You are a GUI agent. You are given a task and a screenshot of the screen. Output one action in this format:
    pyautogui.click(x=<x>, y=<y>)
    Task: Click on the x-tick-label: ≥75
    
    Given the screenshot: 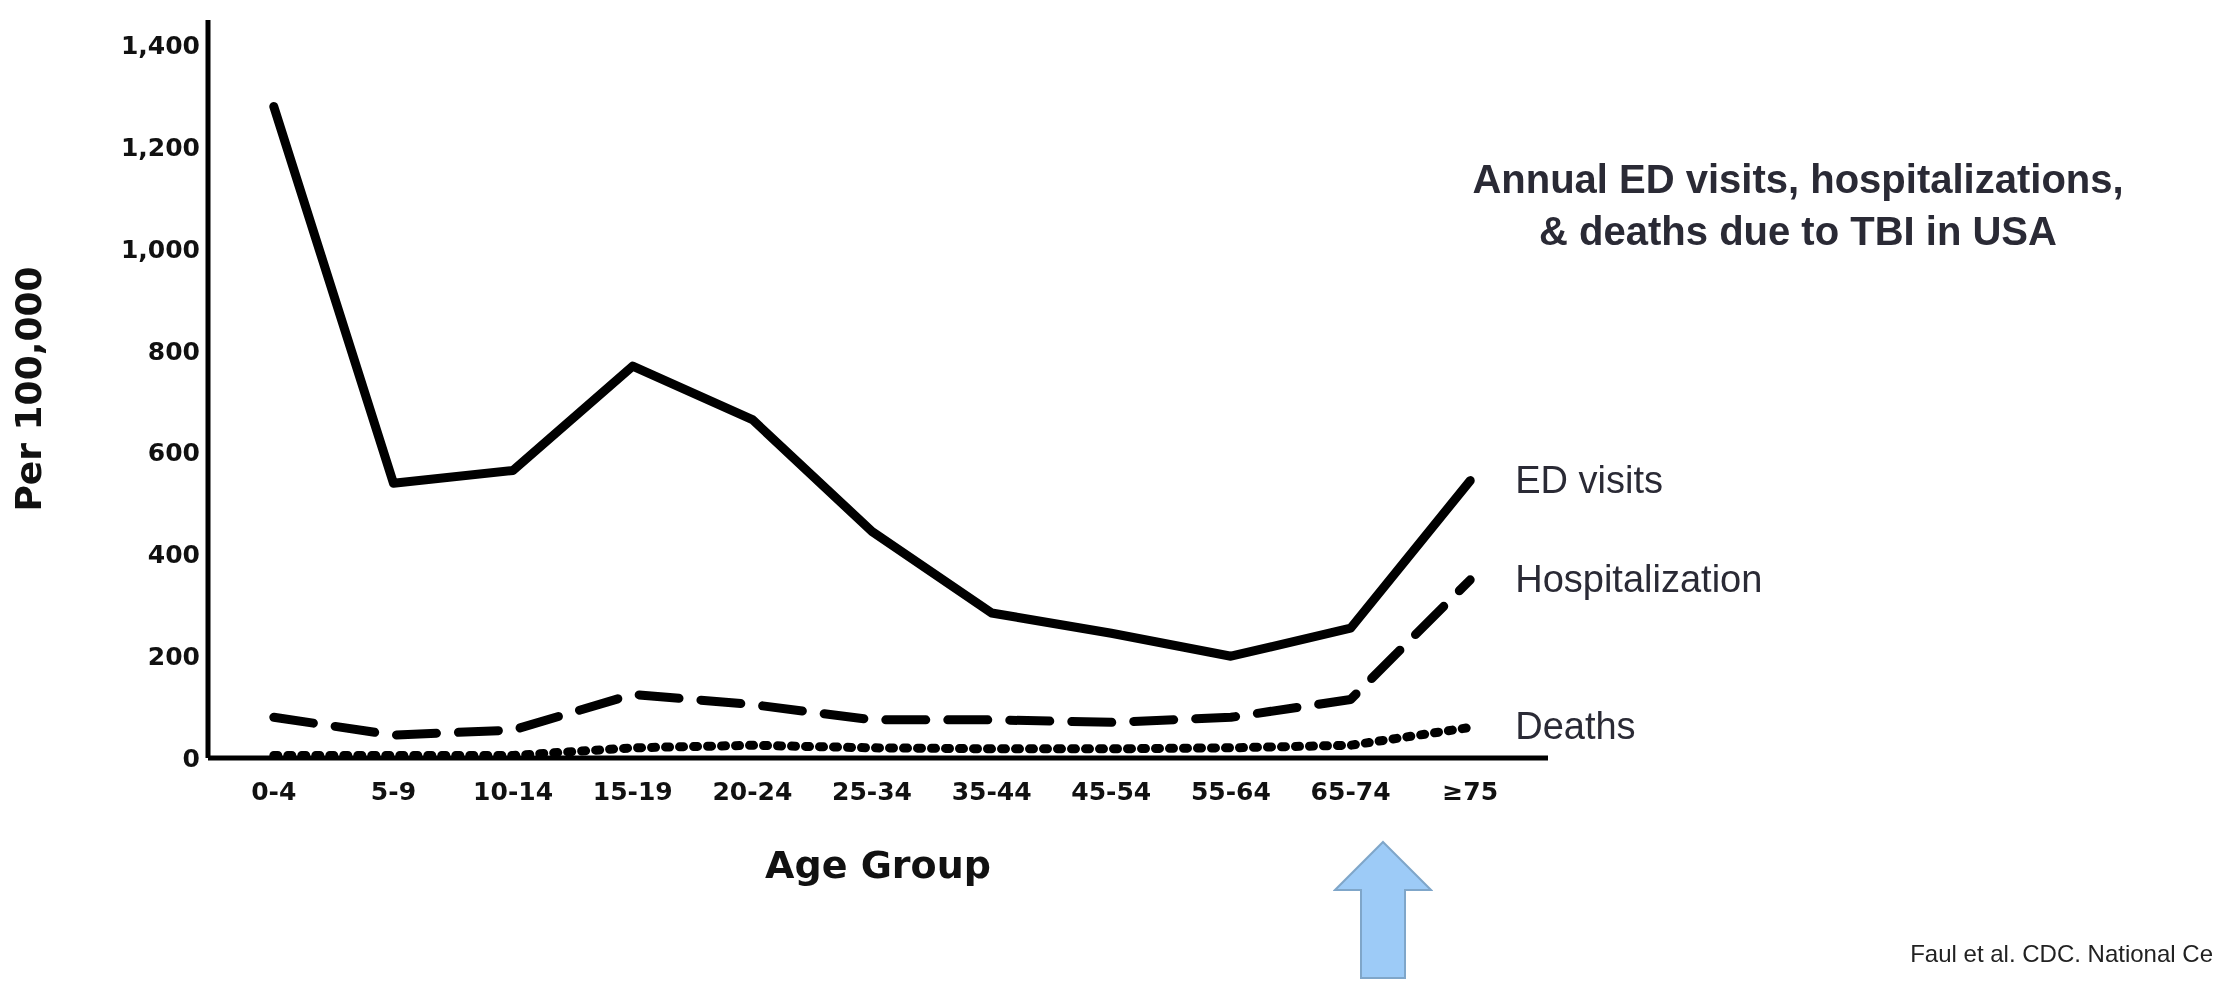 What is the action you would take?
    pyautogui.click(x=1470, y=791)
    